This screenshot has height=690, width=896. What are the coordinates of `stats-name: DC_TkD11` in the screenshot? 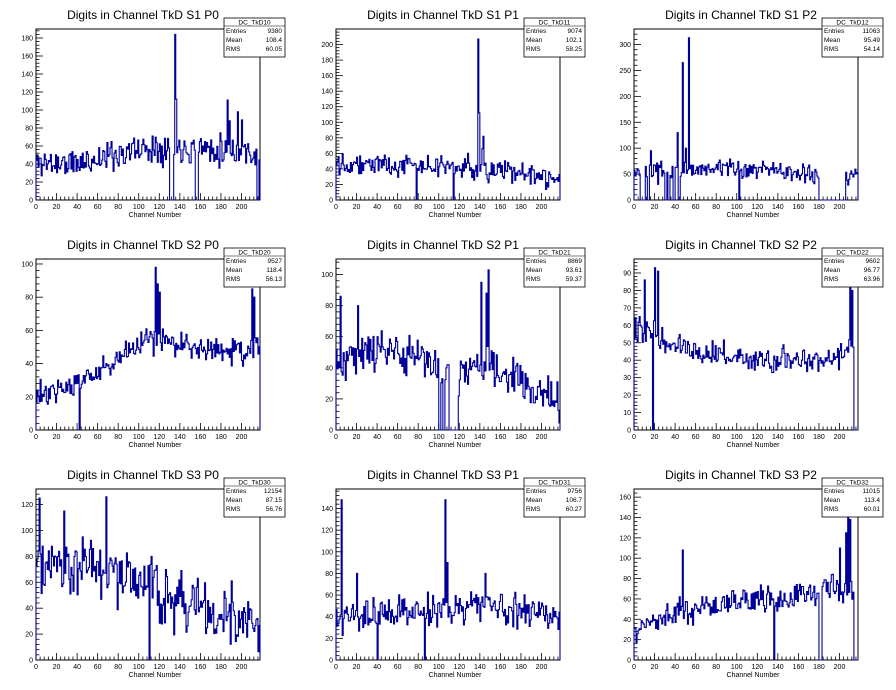 It's located at (555, 23).